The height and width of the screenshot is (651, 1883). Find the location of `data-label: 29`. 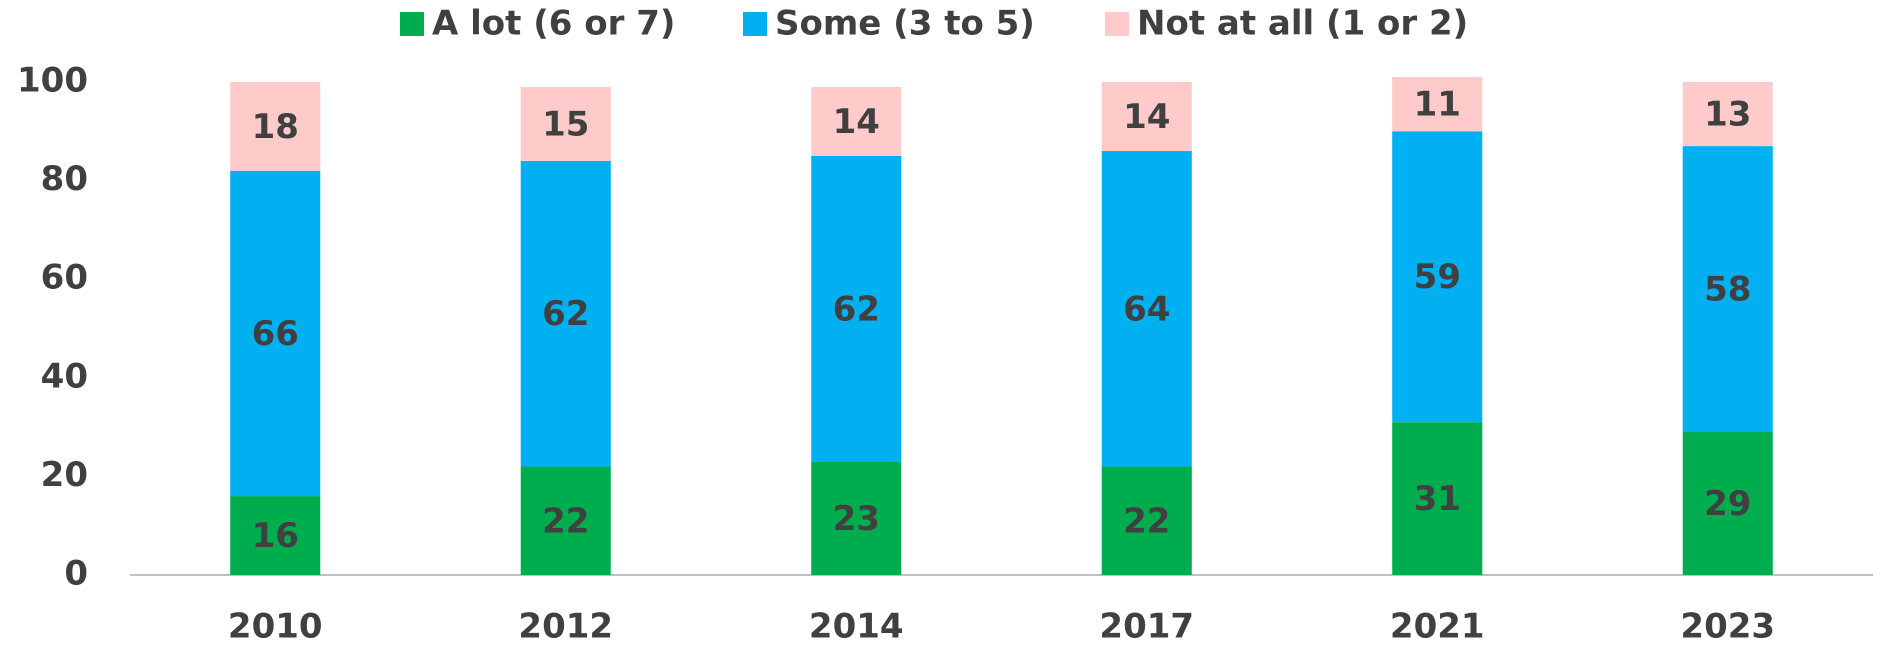

data-label: 29 is located at coordinates (1727, 504).